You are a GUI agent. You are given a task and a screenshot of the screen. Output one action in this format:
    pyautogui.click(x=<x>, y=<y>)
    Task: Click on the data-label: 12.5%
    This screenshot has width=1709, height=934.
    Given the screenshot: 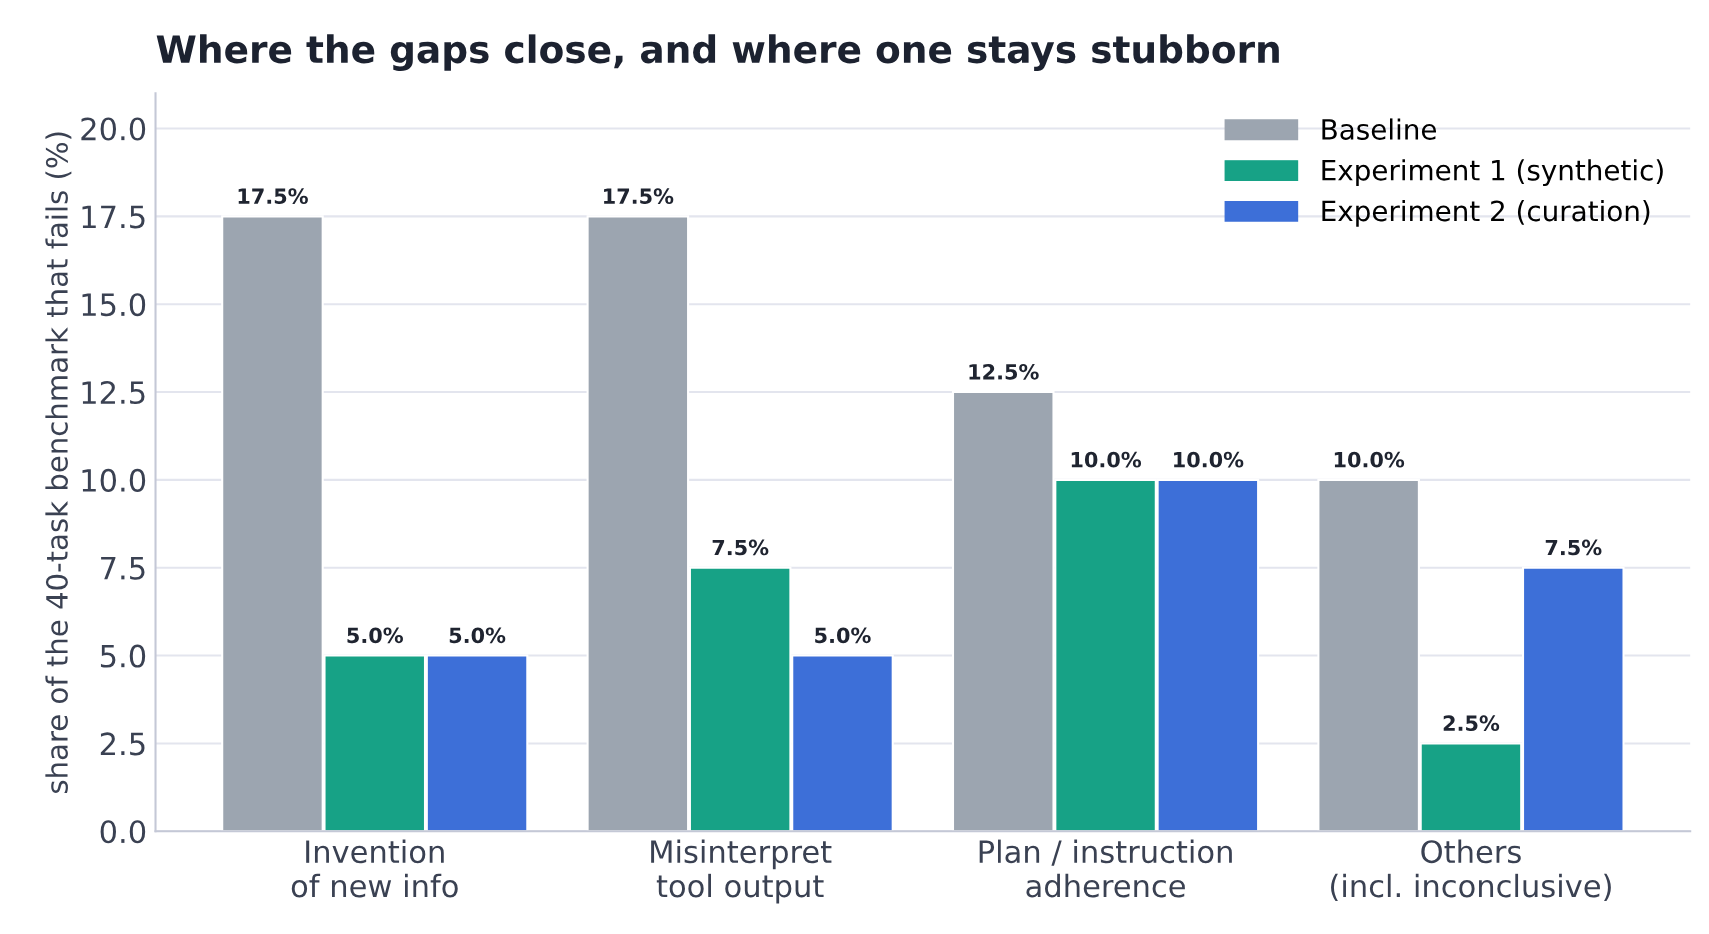 What is the action you would take?
    pyautogui.click(x=1004, y=371)
    